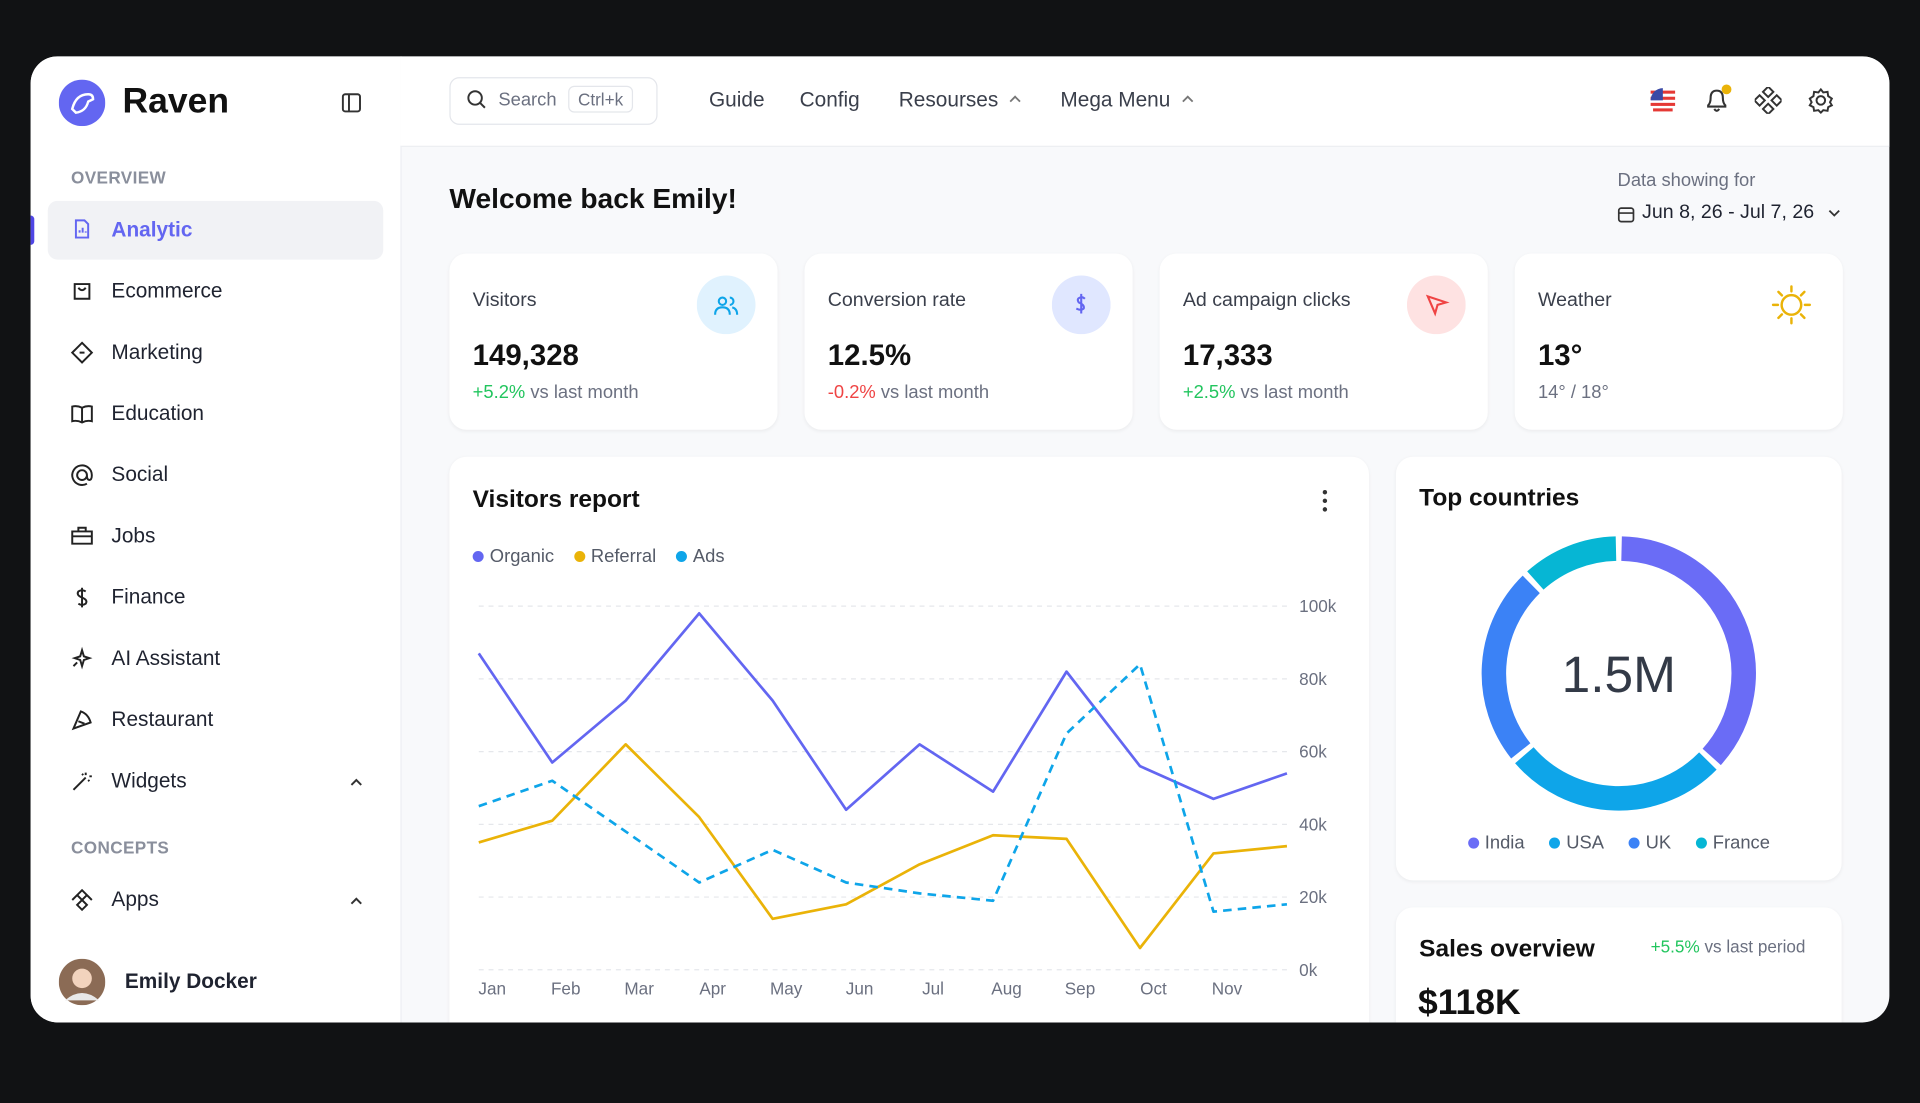 The image size is (1920, 1103). What do you see at coordinates (190, 981) in the screenshot?
I see `user-name: Emily Docker` at bounding box center [190, 981].